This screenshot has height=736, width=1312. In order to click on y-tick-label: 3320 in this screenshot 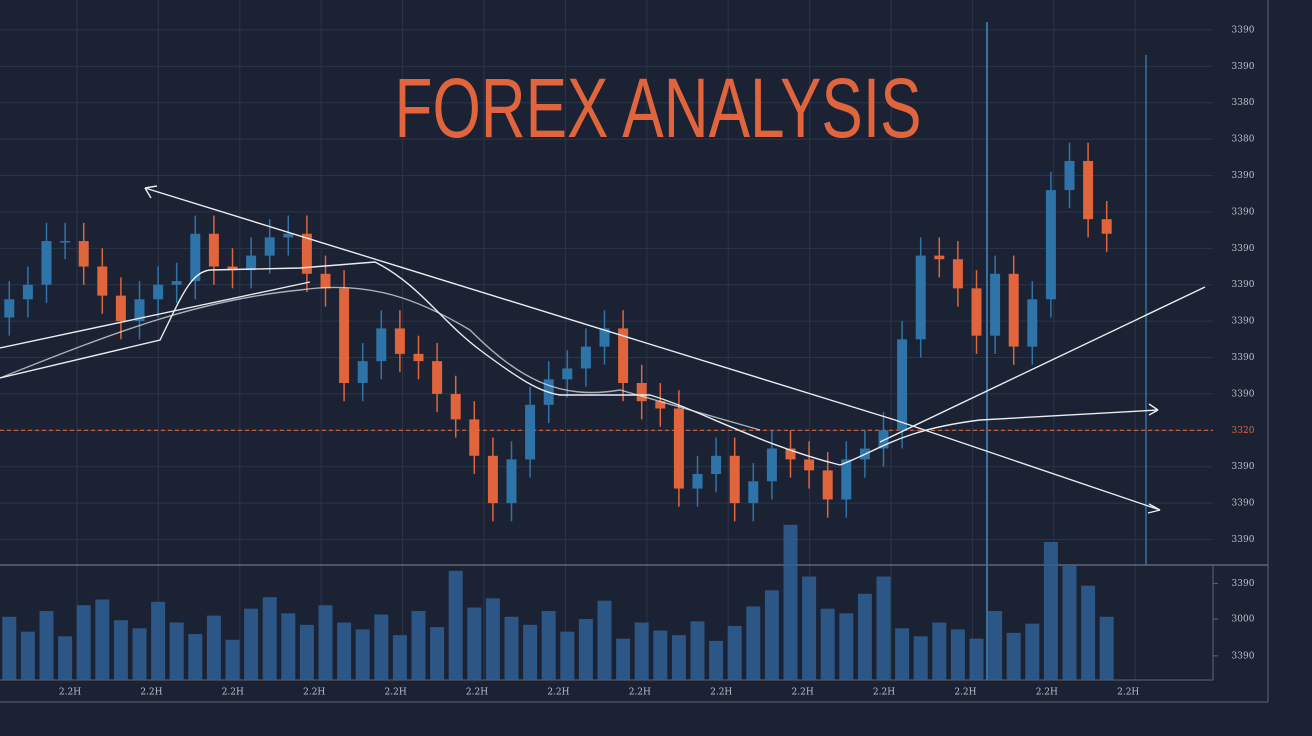, I will do `click(1243, 431)`.